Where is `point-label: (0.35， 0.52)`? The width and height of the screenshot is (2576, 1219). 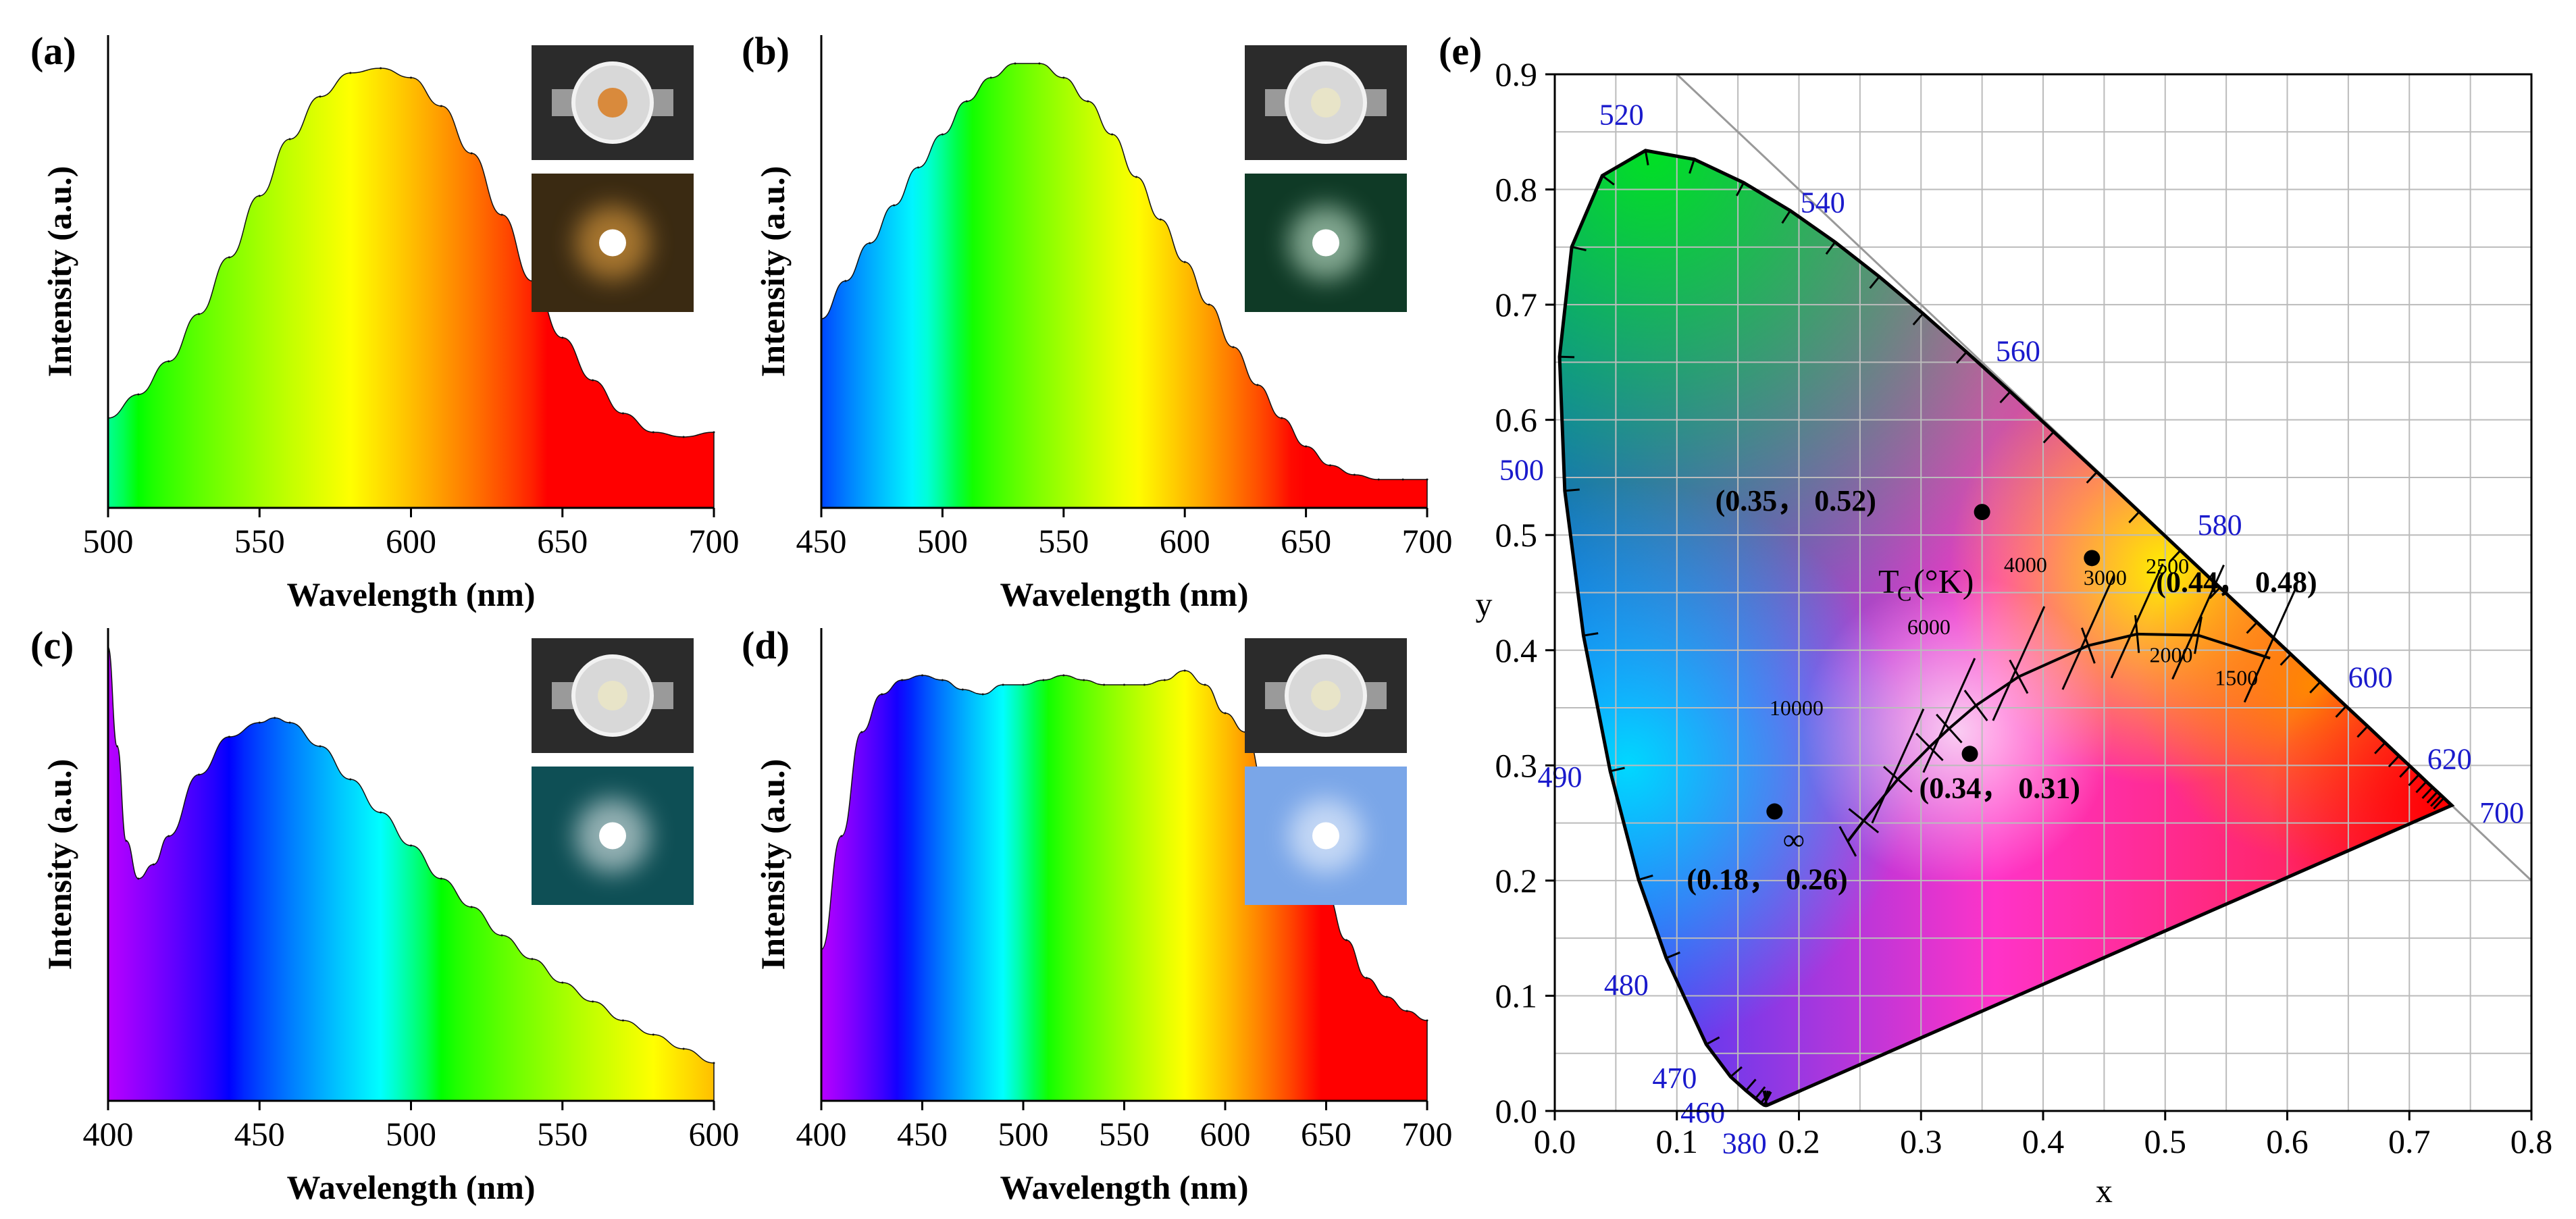 point-label: (0.35， 0.52) is located at coordinates (1796, 501).